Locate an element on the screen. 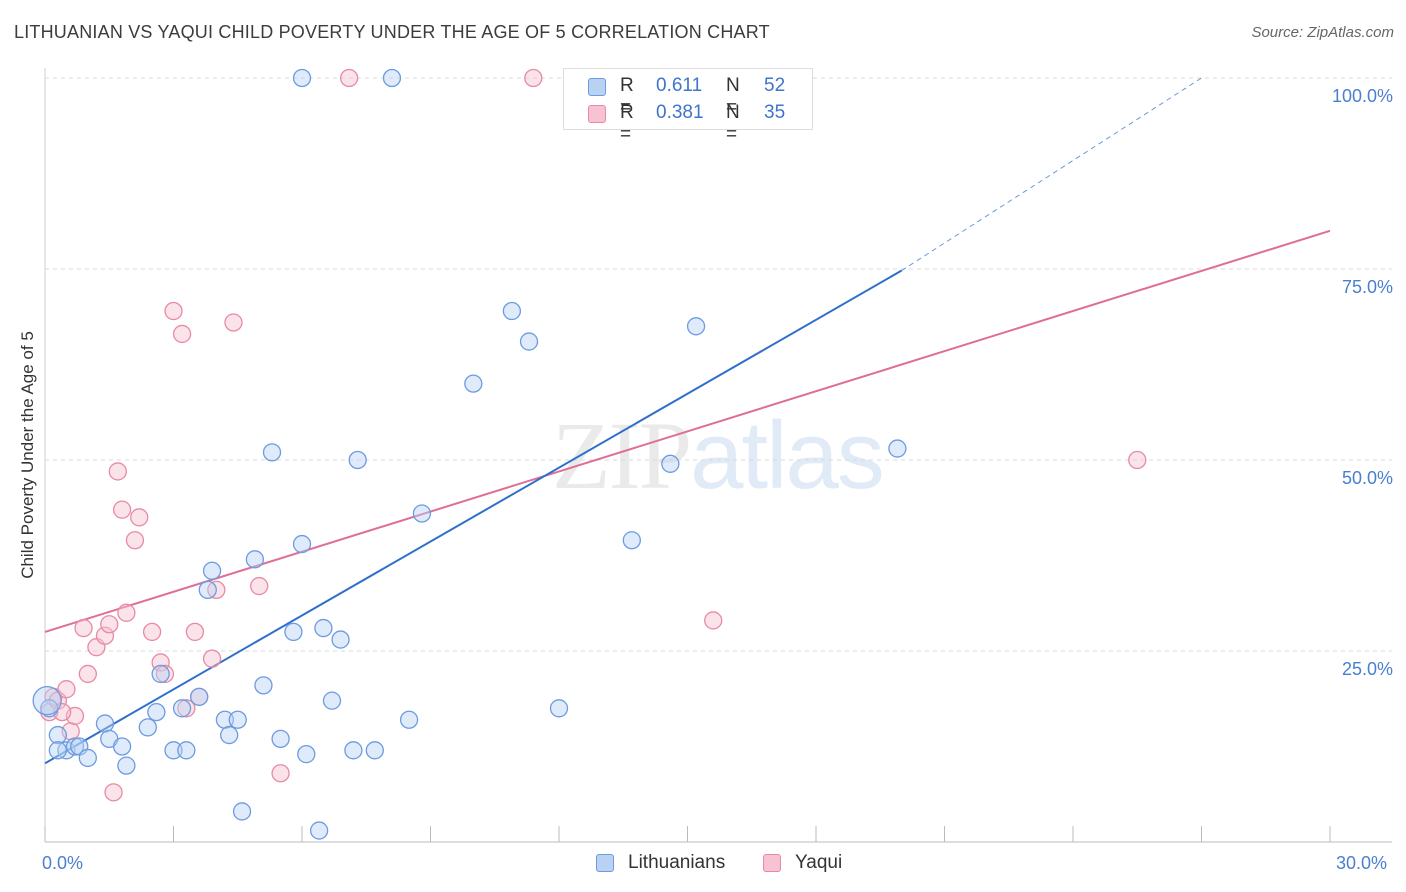 The width and height of the screenshot is (1406, 892). n-value: 35 is located at coordinates (775, 112).